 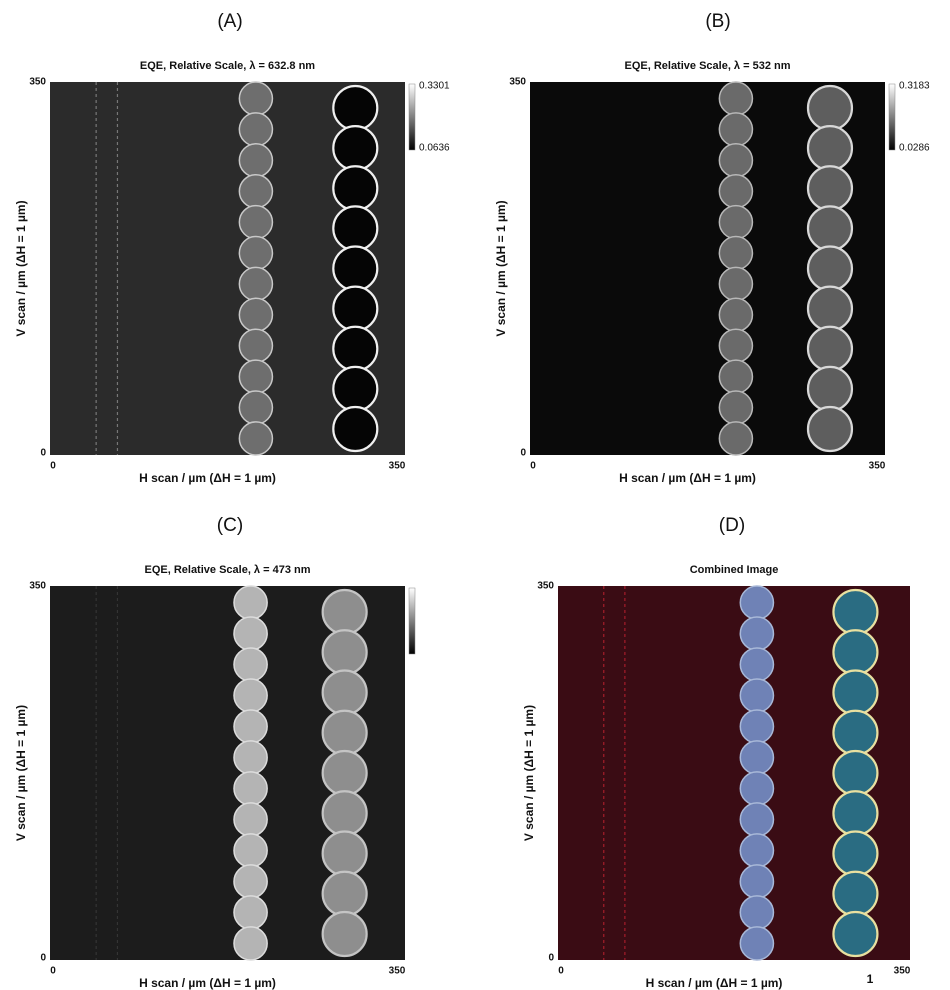 What do you see at coordinates (434, 148) in the screenshot?
I see `colorbar-label: 0.0636` at bounding box center [434, 148].